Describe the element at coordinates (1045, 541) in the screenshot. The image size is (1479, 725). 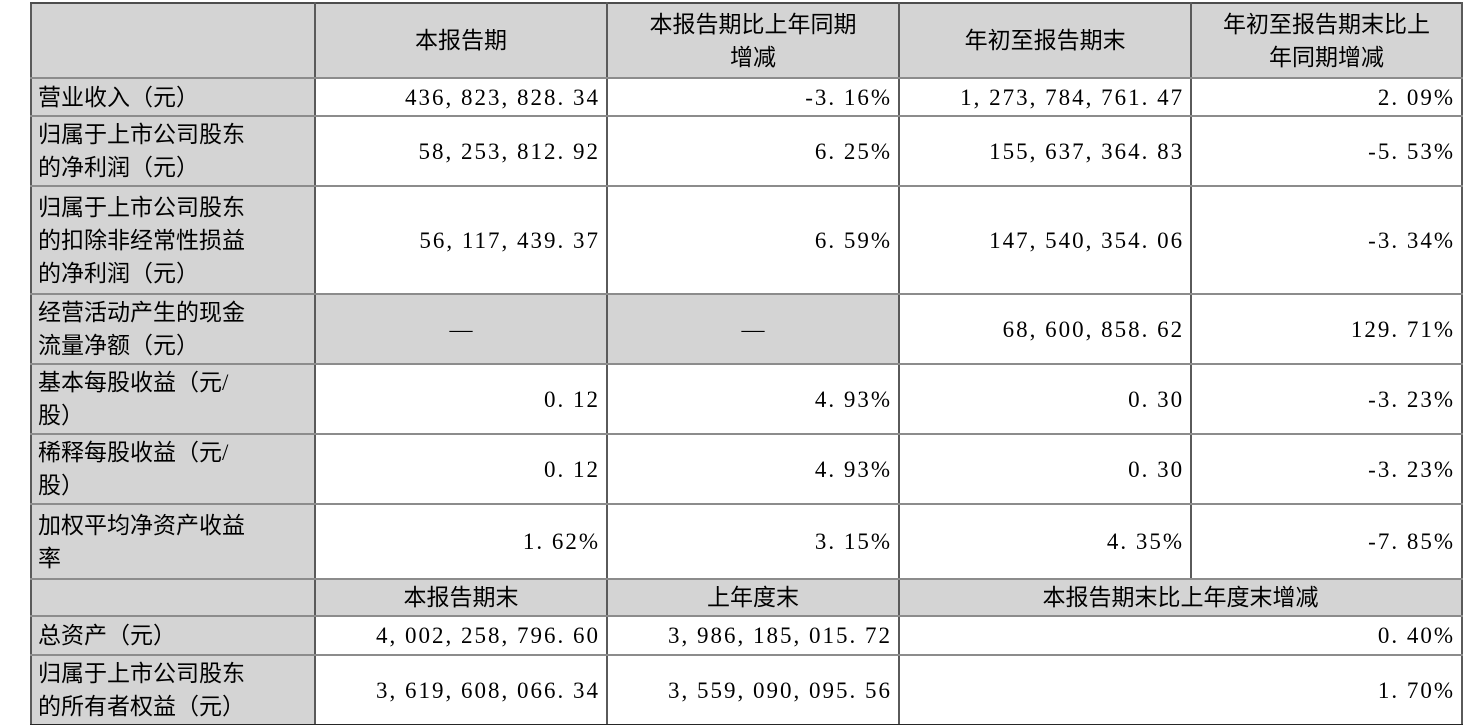
I see `cell-year-to-date: 4. 35%` at that location.